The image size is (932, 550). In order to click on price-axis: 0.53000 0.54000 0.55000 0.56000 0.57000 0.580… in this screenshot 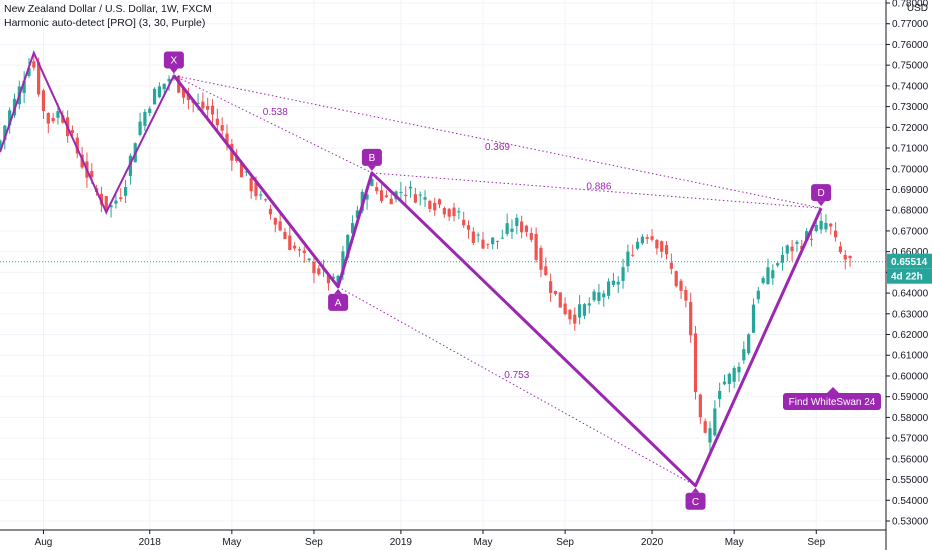, I will do `click(907, 275)`.